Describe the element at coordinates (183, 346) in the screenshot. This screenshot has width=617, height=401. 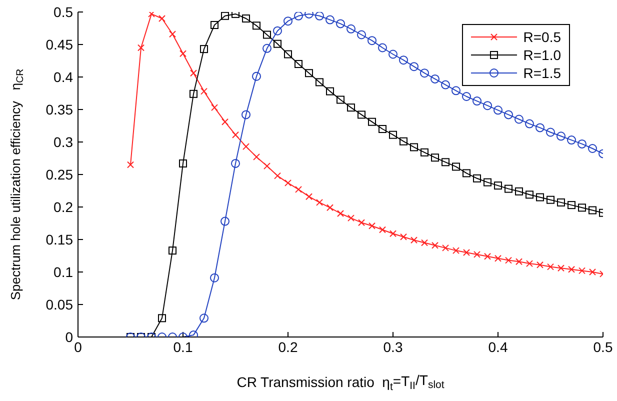
I see `x-tick-label: 0.1` at that location.